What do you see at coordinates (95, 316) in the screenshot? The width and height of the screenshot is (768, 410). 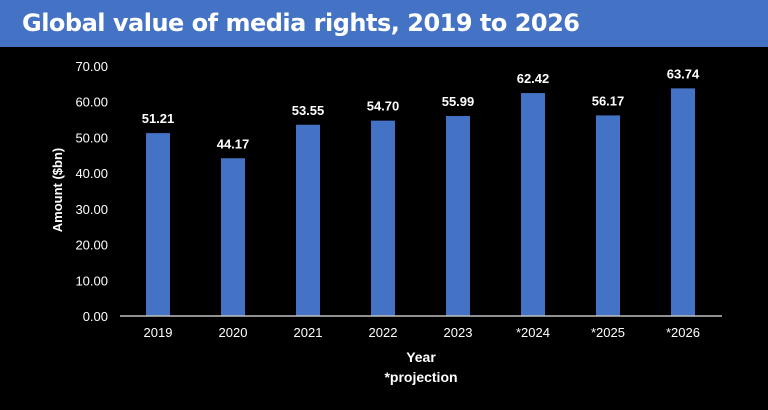 I see `y-tick-label: 0.00` at bounding box center [95, 316].